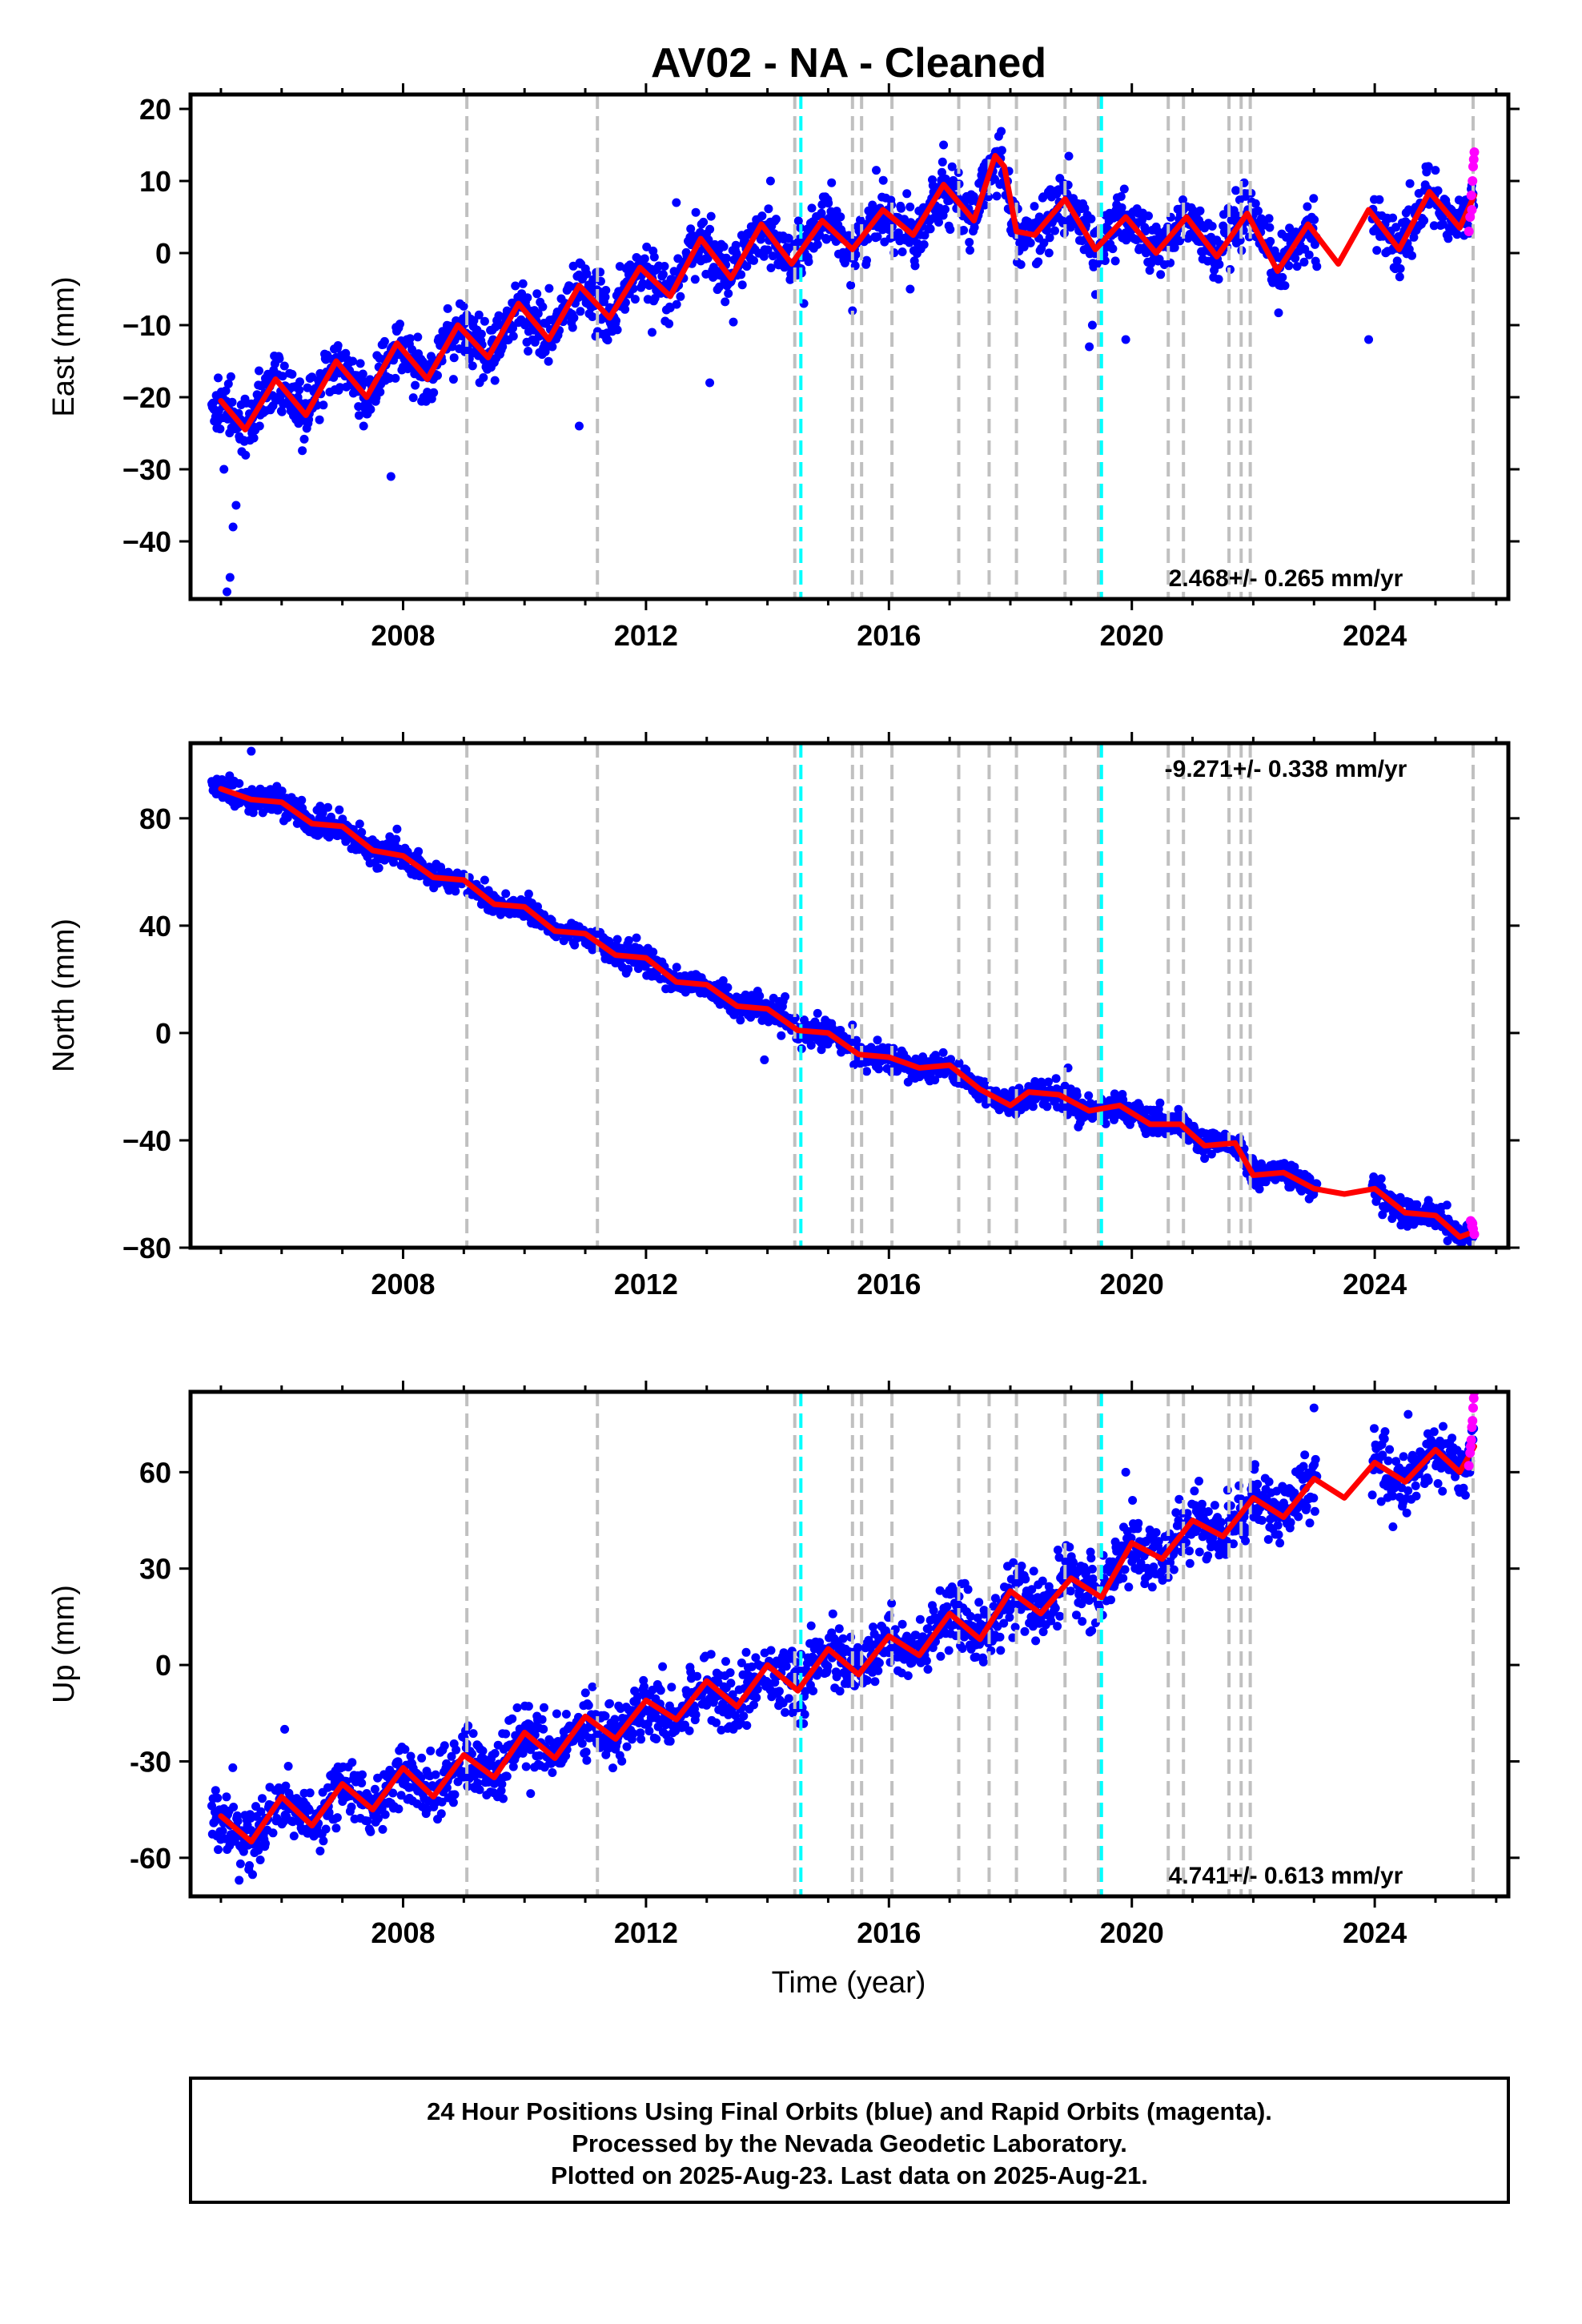 The width and height of the screenshot is (1582, 2324). I want to click on x-tick-label: 2024, so click(1375, 635).